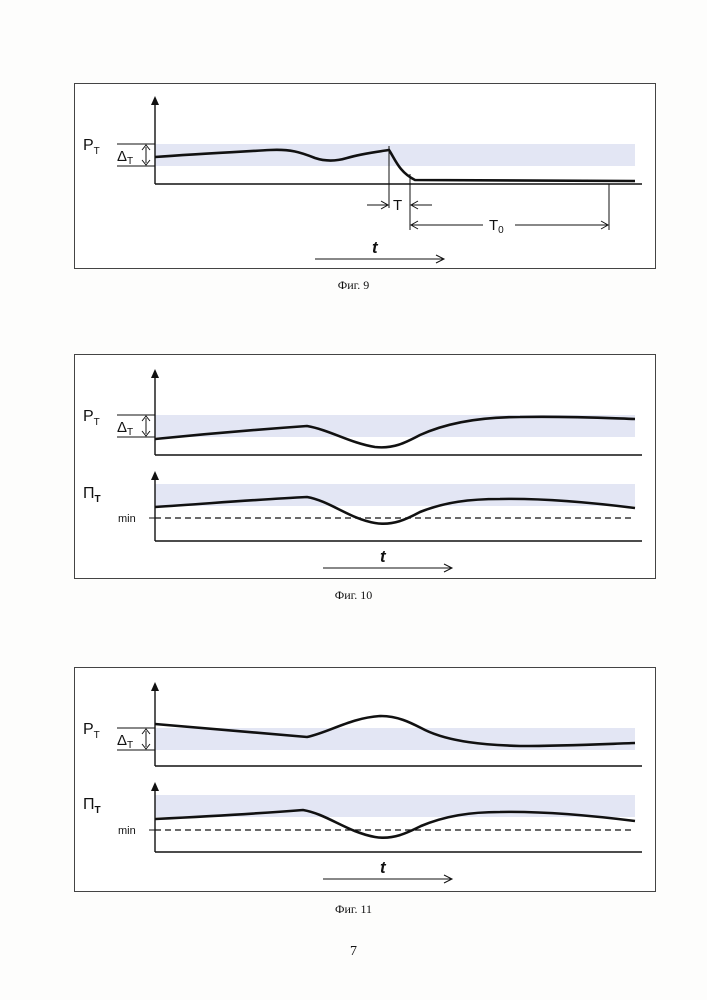  Describe the element at coordinates (91, 147) in the screenshot. I see `y-axis-label: PT` at that location.